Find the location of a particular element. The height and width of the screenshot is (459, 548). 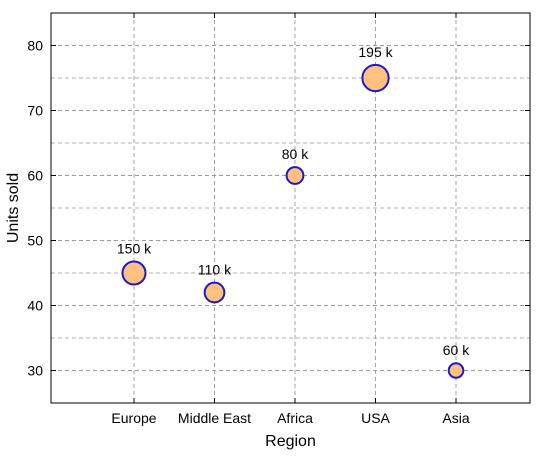

x-axis-title: Region is located at coordinates (290, 441).